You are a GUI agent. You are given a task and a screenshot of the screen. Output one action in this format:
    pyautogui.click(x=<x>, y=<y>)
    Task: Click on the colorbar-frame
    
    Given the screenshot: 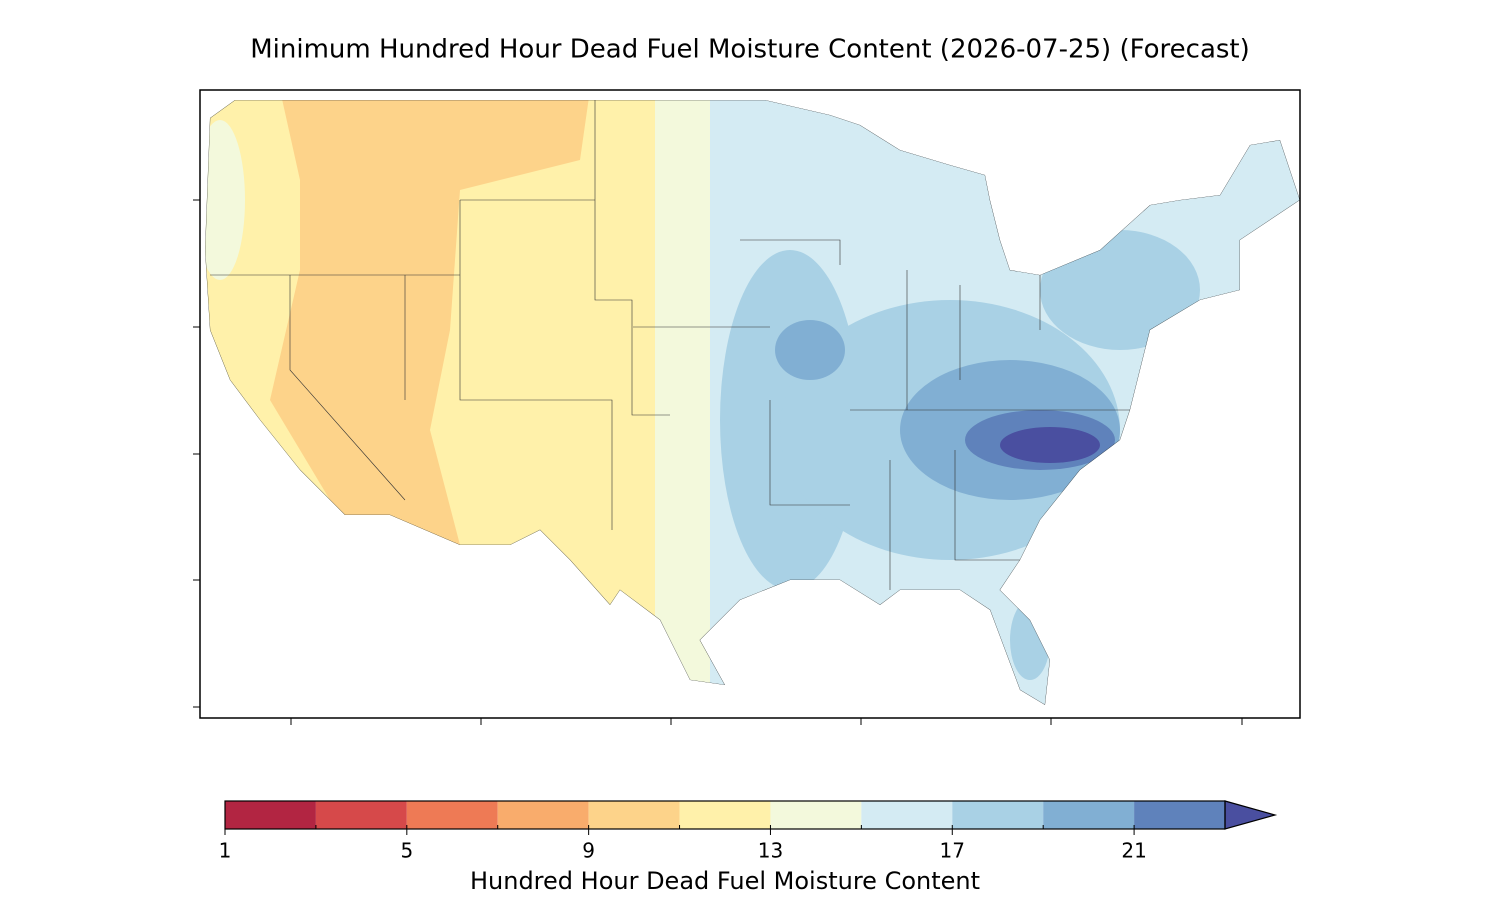 What is the action you would take?
    pyautogui.click(x=725, y=815)
    